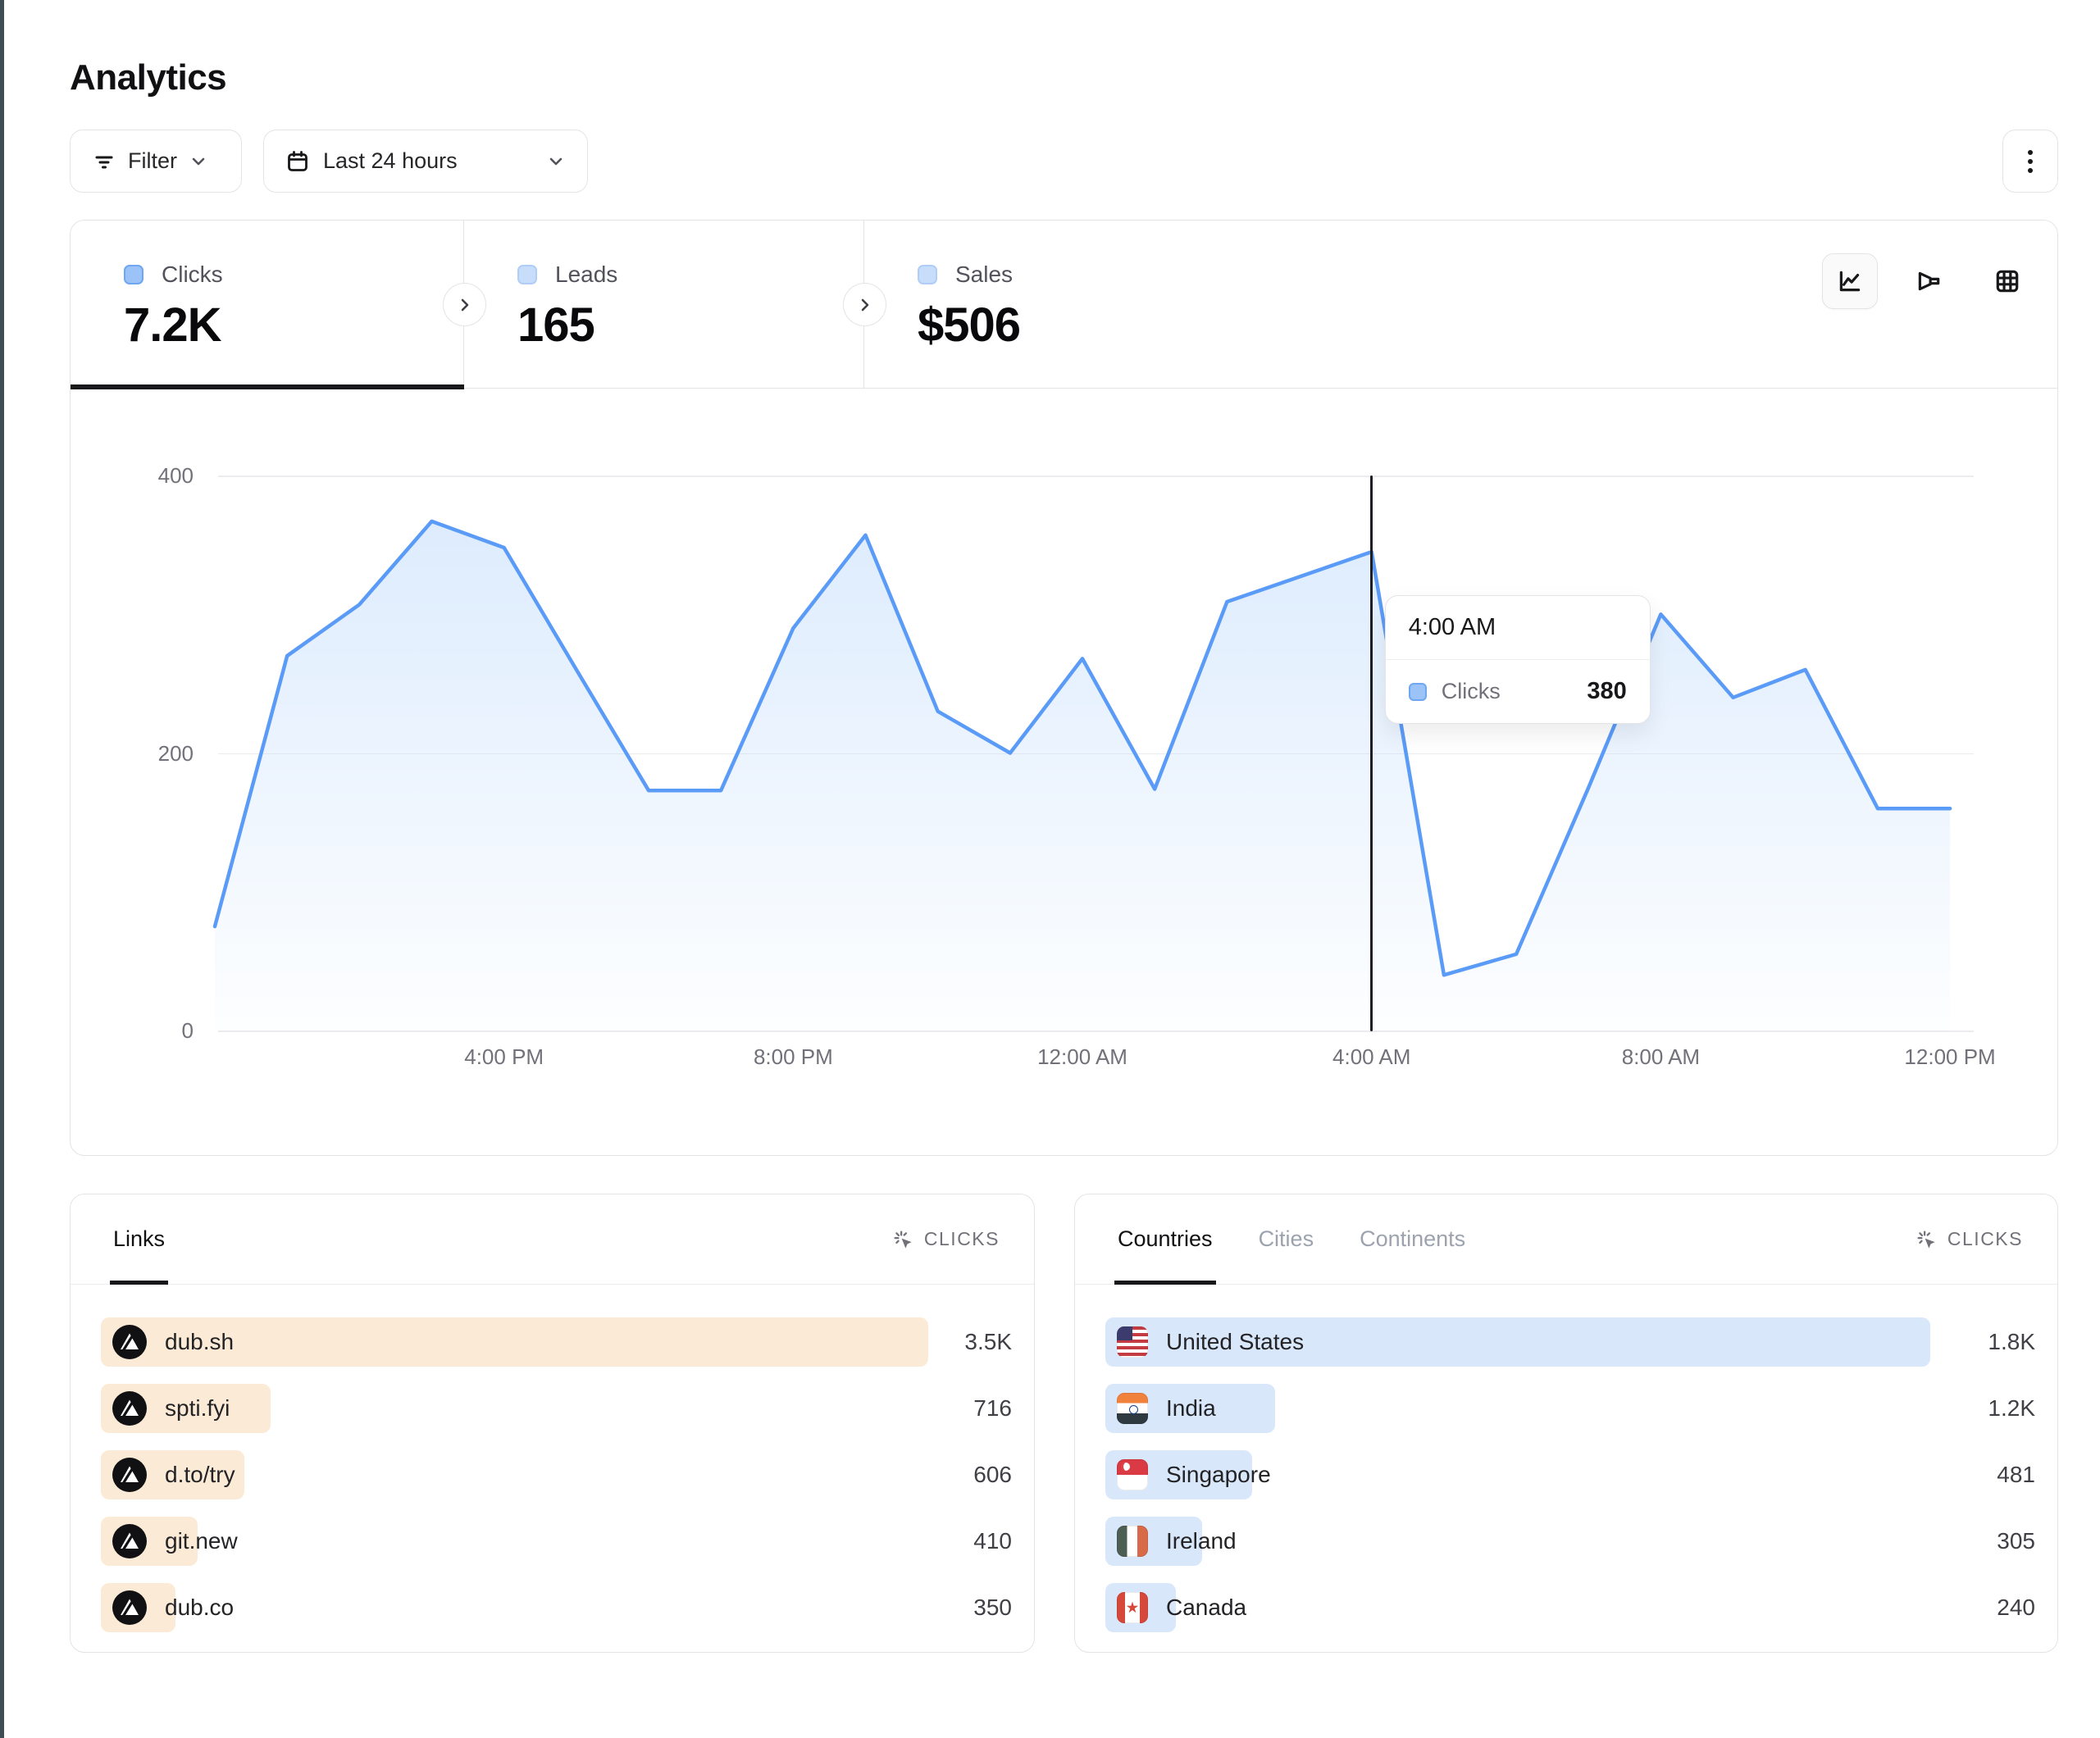 The height and width of the screenshot is (1738, 2100). Describe the element at coordinates (197, 1408) in the screenshot. I see `row-label: spti.fyi` at that location.